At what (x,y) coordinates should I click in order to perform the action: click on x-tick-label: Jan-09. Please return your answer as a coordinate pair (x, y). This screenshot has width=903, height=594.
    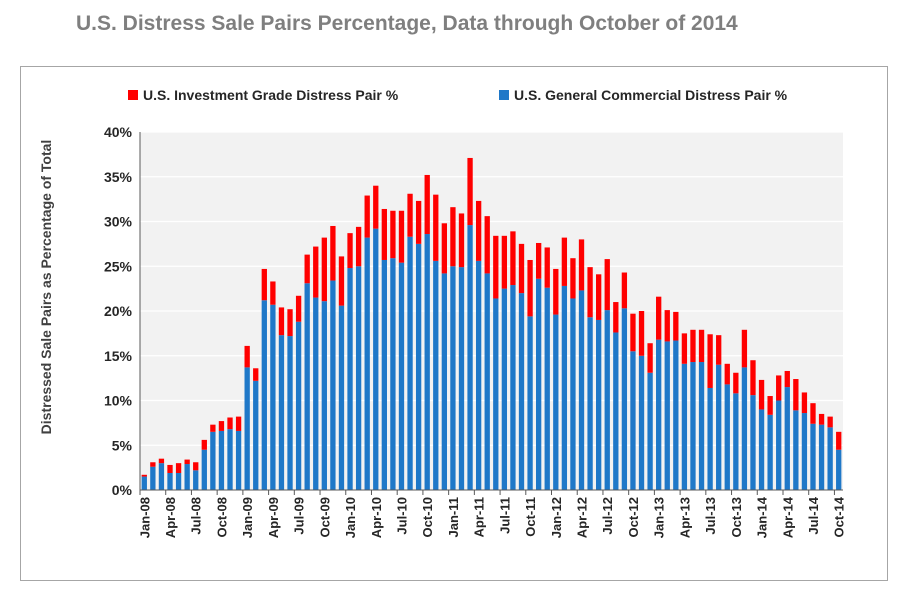
    Looking at the image, I should click on (247, 517).